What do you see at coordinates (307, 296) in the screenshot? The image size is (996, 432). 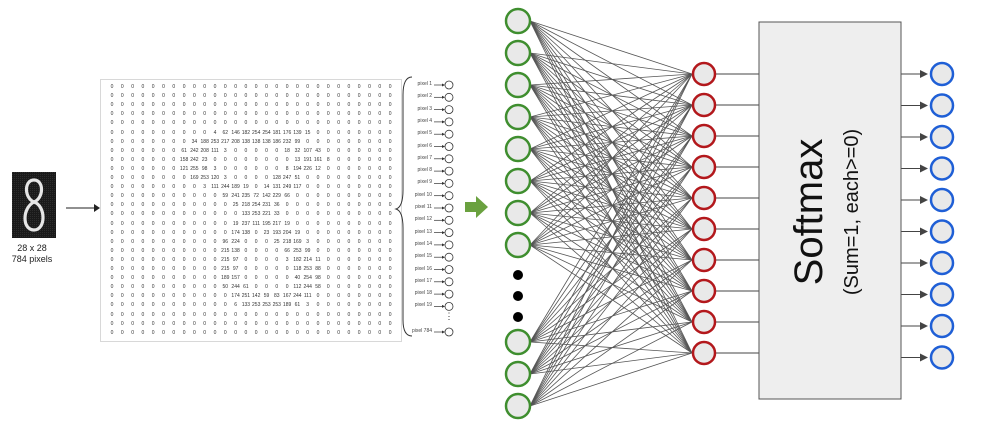 I see `grid-cell: 111` at bounding box center [307, 296].